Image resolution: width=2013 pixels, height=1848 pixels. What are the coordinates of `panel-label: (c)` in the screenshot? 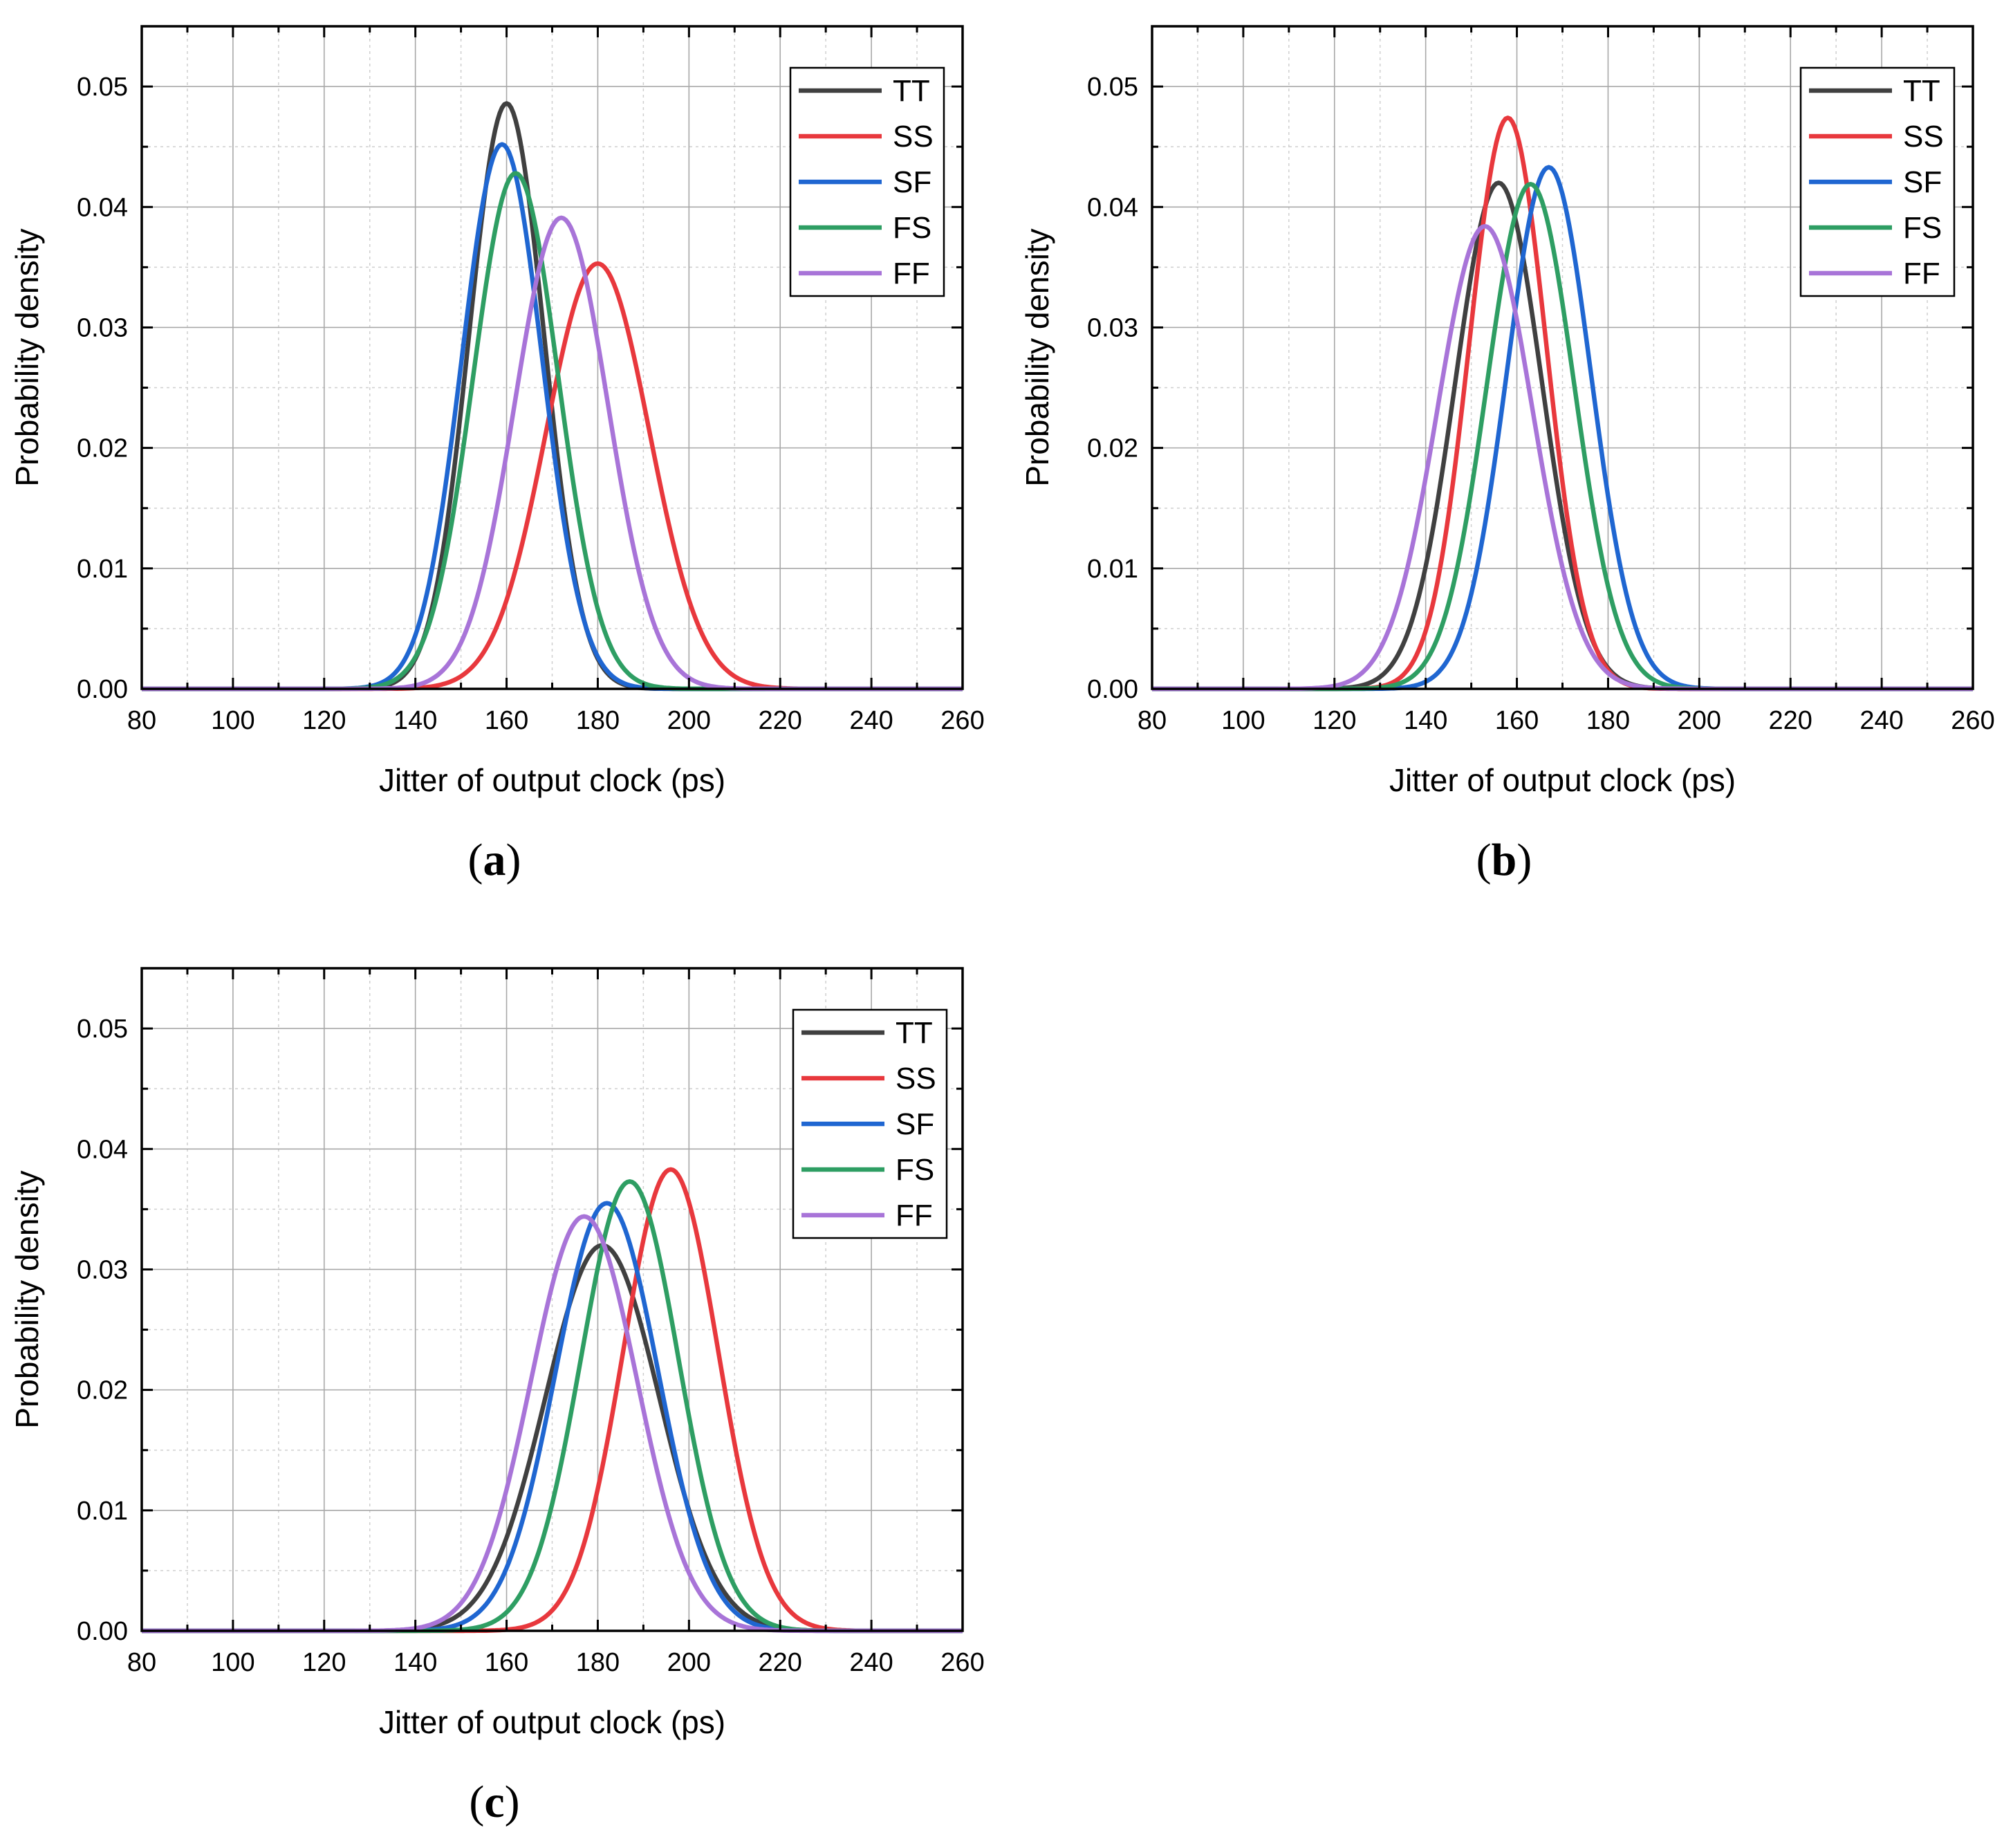 It's located at (494, 1802).